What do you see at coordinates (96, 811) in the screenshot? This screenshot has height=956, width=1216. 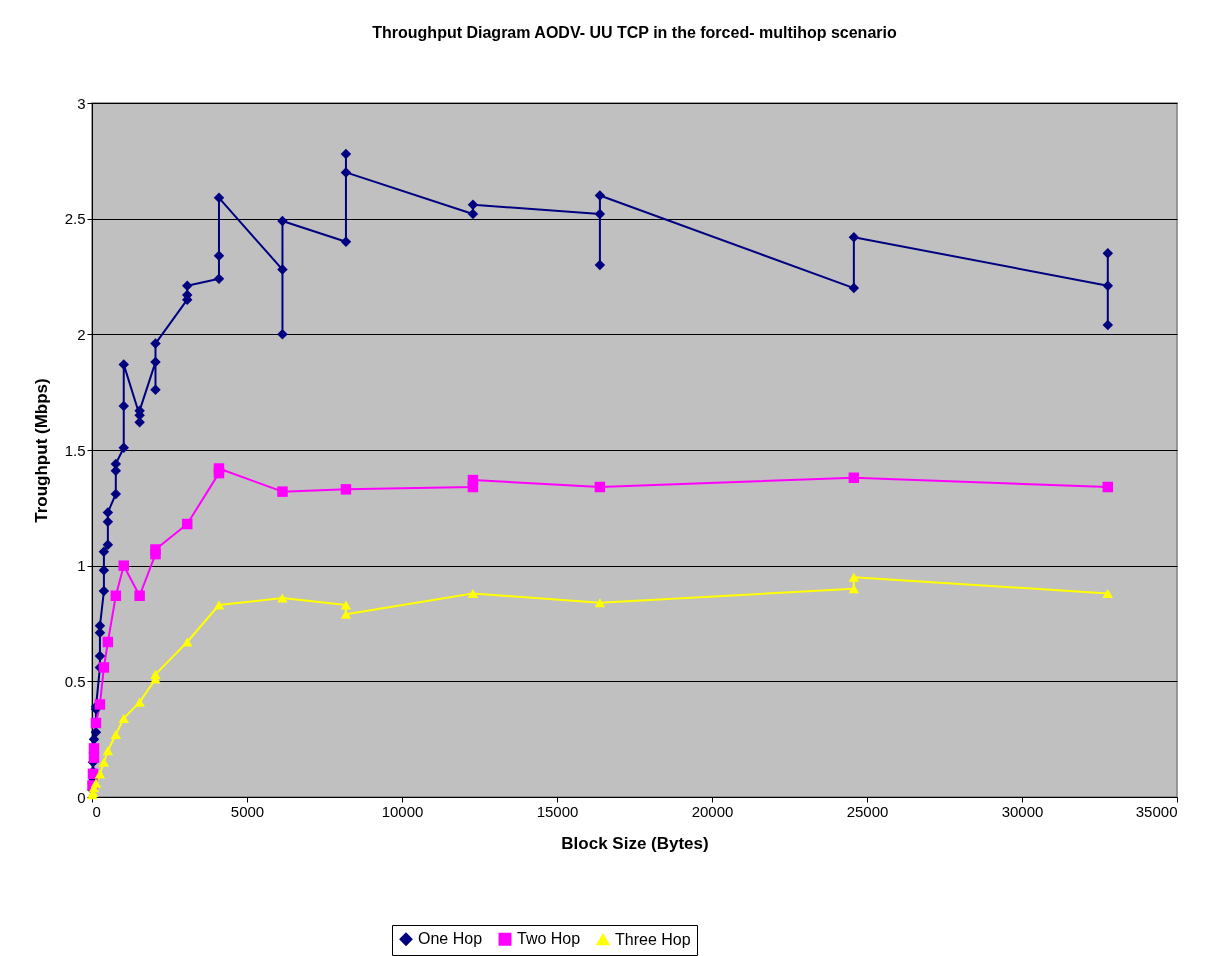 I see `x-tick-label: 0` at bounding box center [96, 811].